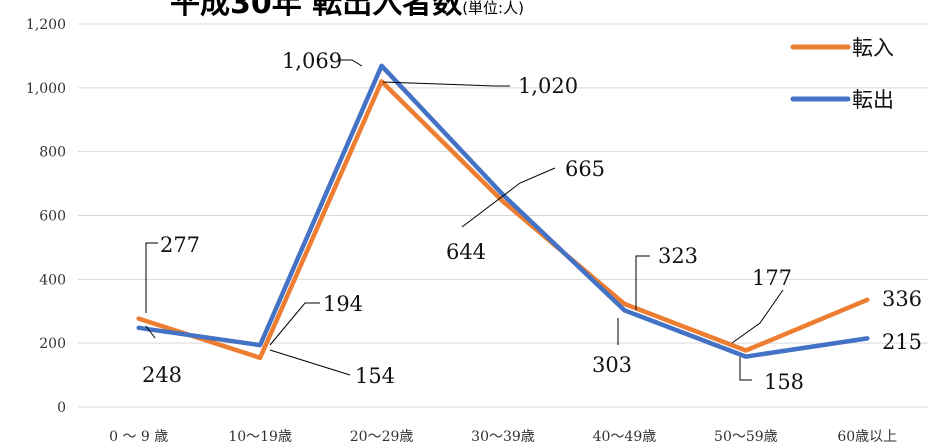 The image size is (944, 448). What do you see at coordinates (375, 376) in the screenshot?
I see `data-label-tennyu: 154` at bounding box center [375, 376].